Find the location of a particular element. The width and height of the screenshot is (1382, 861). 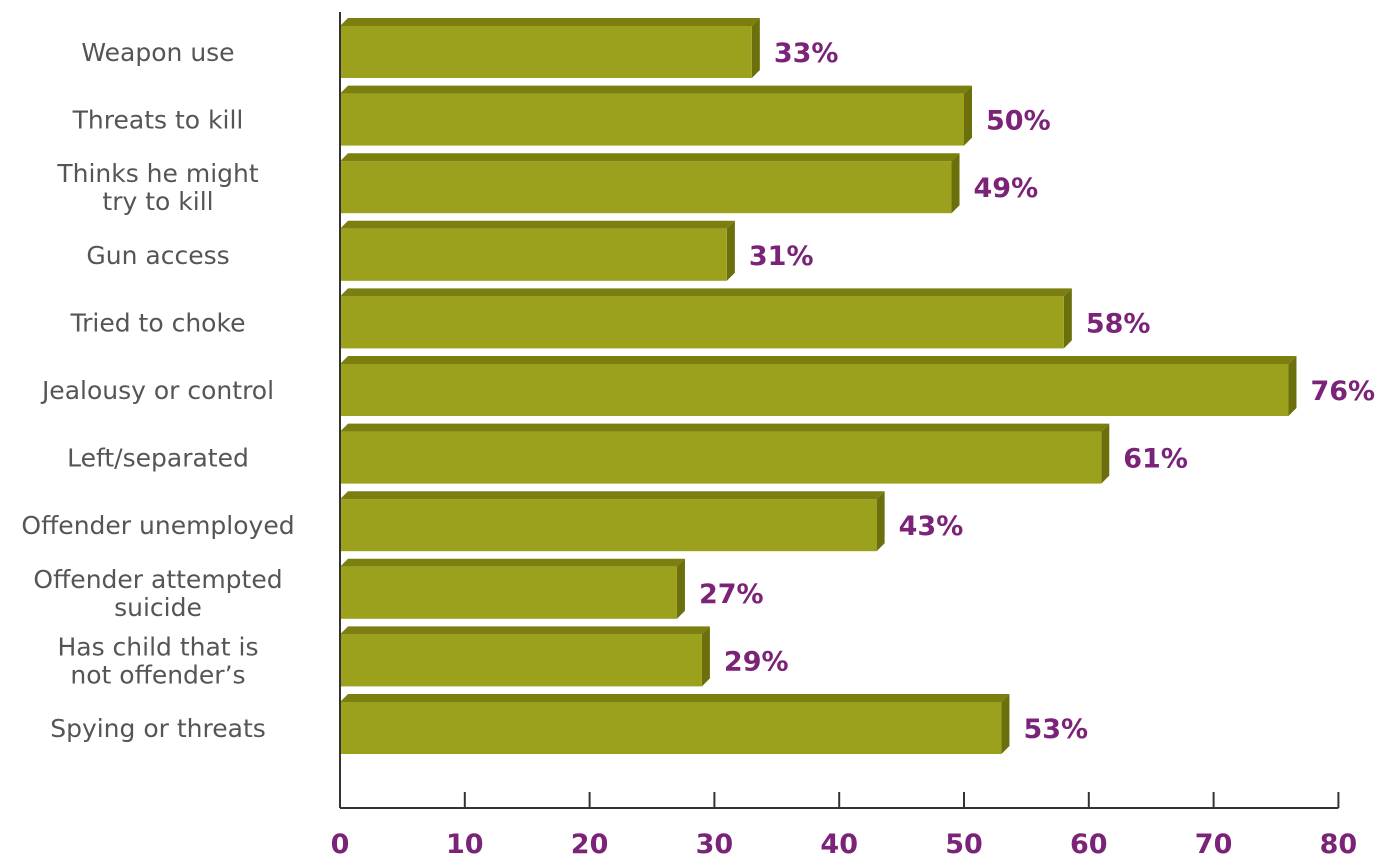

category-label-line: Gun access is located at coordinates (157, 255).